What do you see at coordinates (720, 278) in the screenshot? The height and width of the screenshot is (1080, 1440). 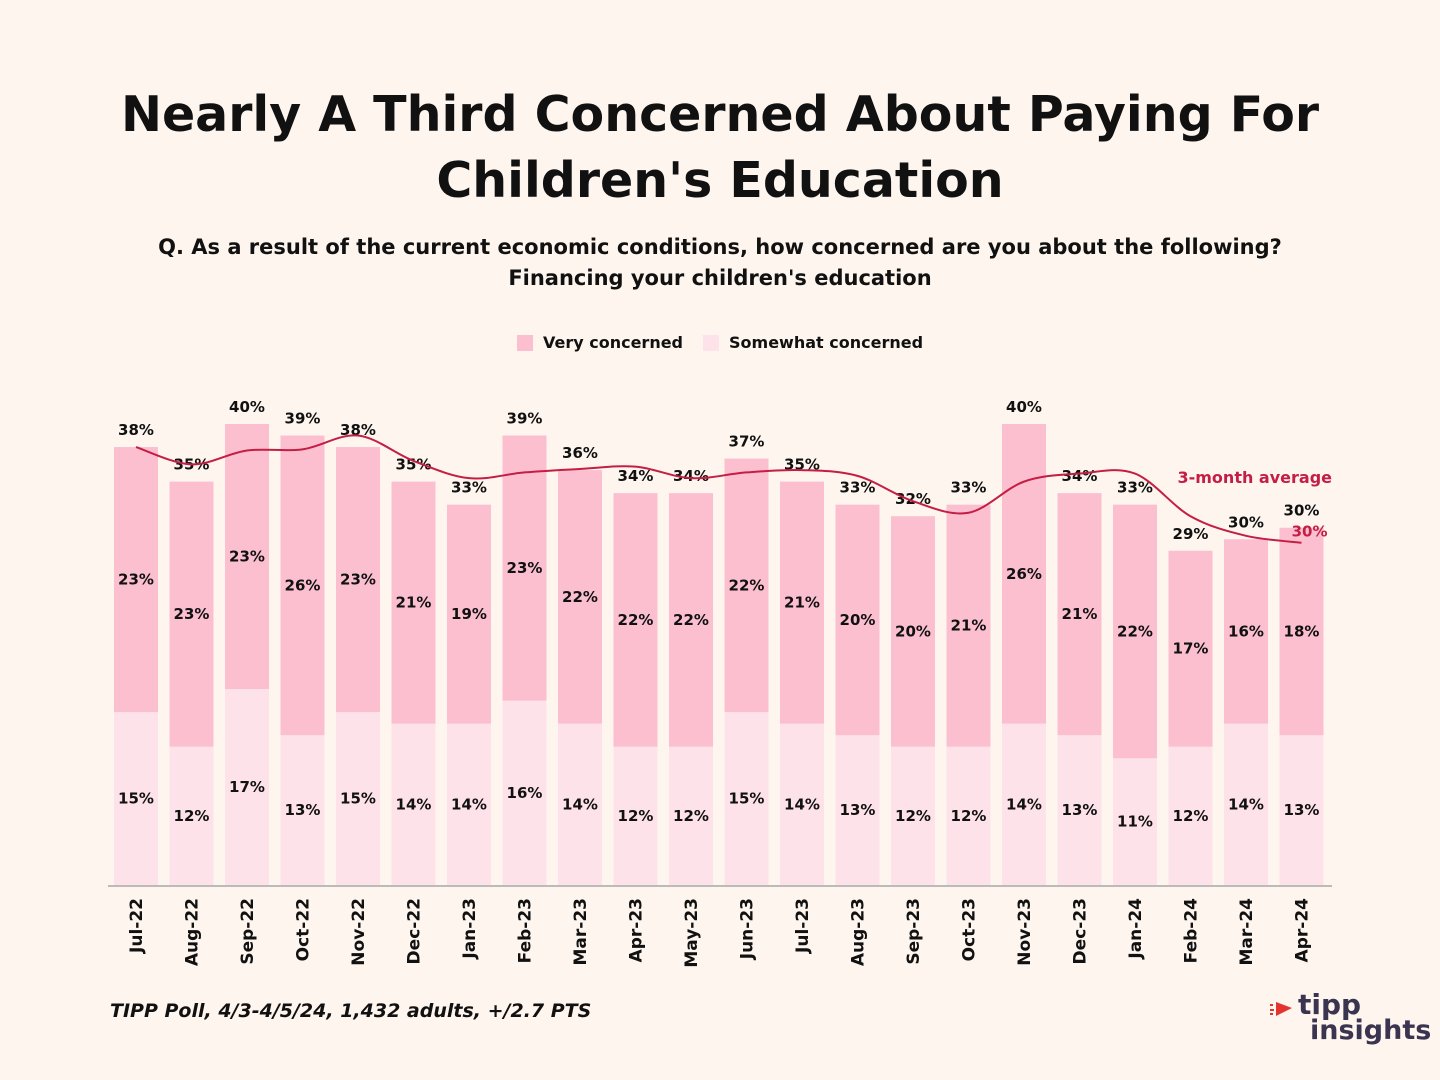 I see `question-line-2: Financing your children's education` at bounding box center [720, 278].